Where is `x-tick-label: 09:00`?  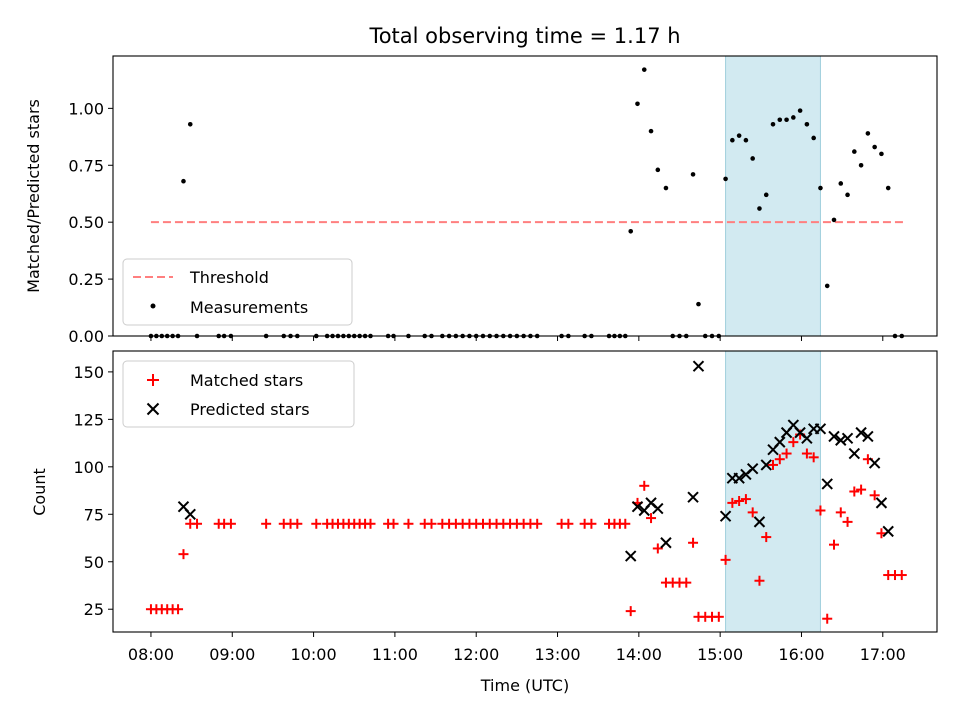
x-tick-label: 09:00 is located at coordinates (232, 654).